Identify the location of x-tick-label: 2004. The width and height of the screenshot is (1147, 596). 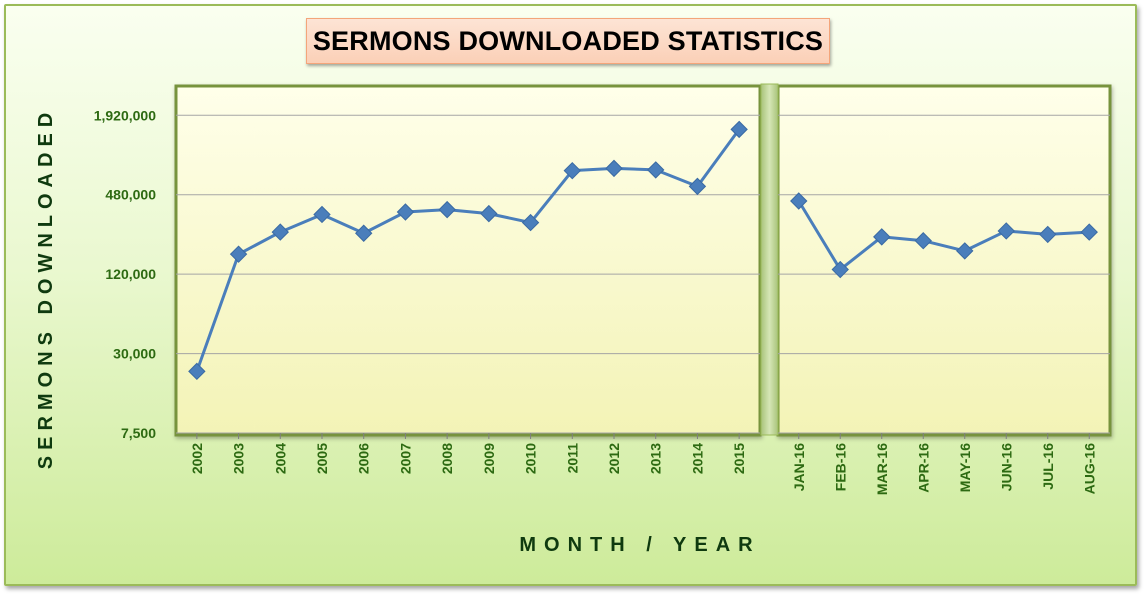
(280, 458).